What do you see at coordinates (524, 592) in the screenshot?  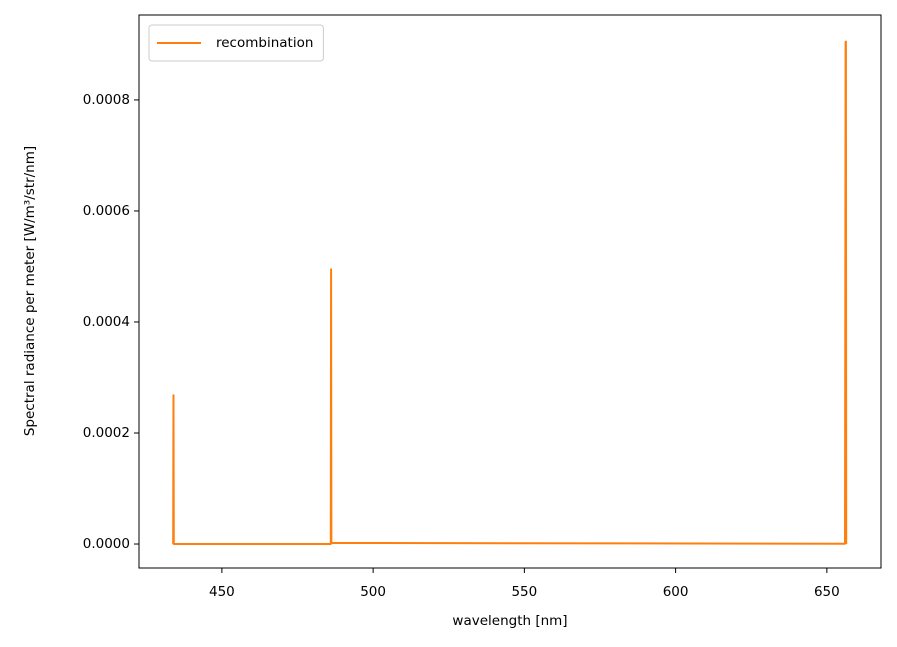 I see `x-tick-label: 550` at bounding box center [524, 592].